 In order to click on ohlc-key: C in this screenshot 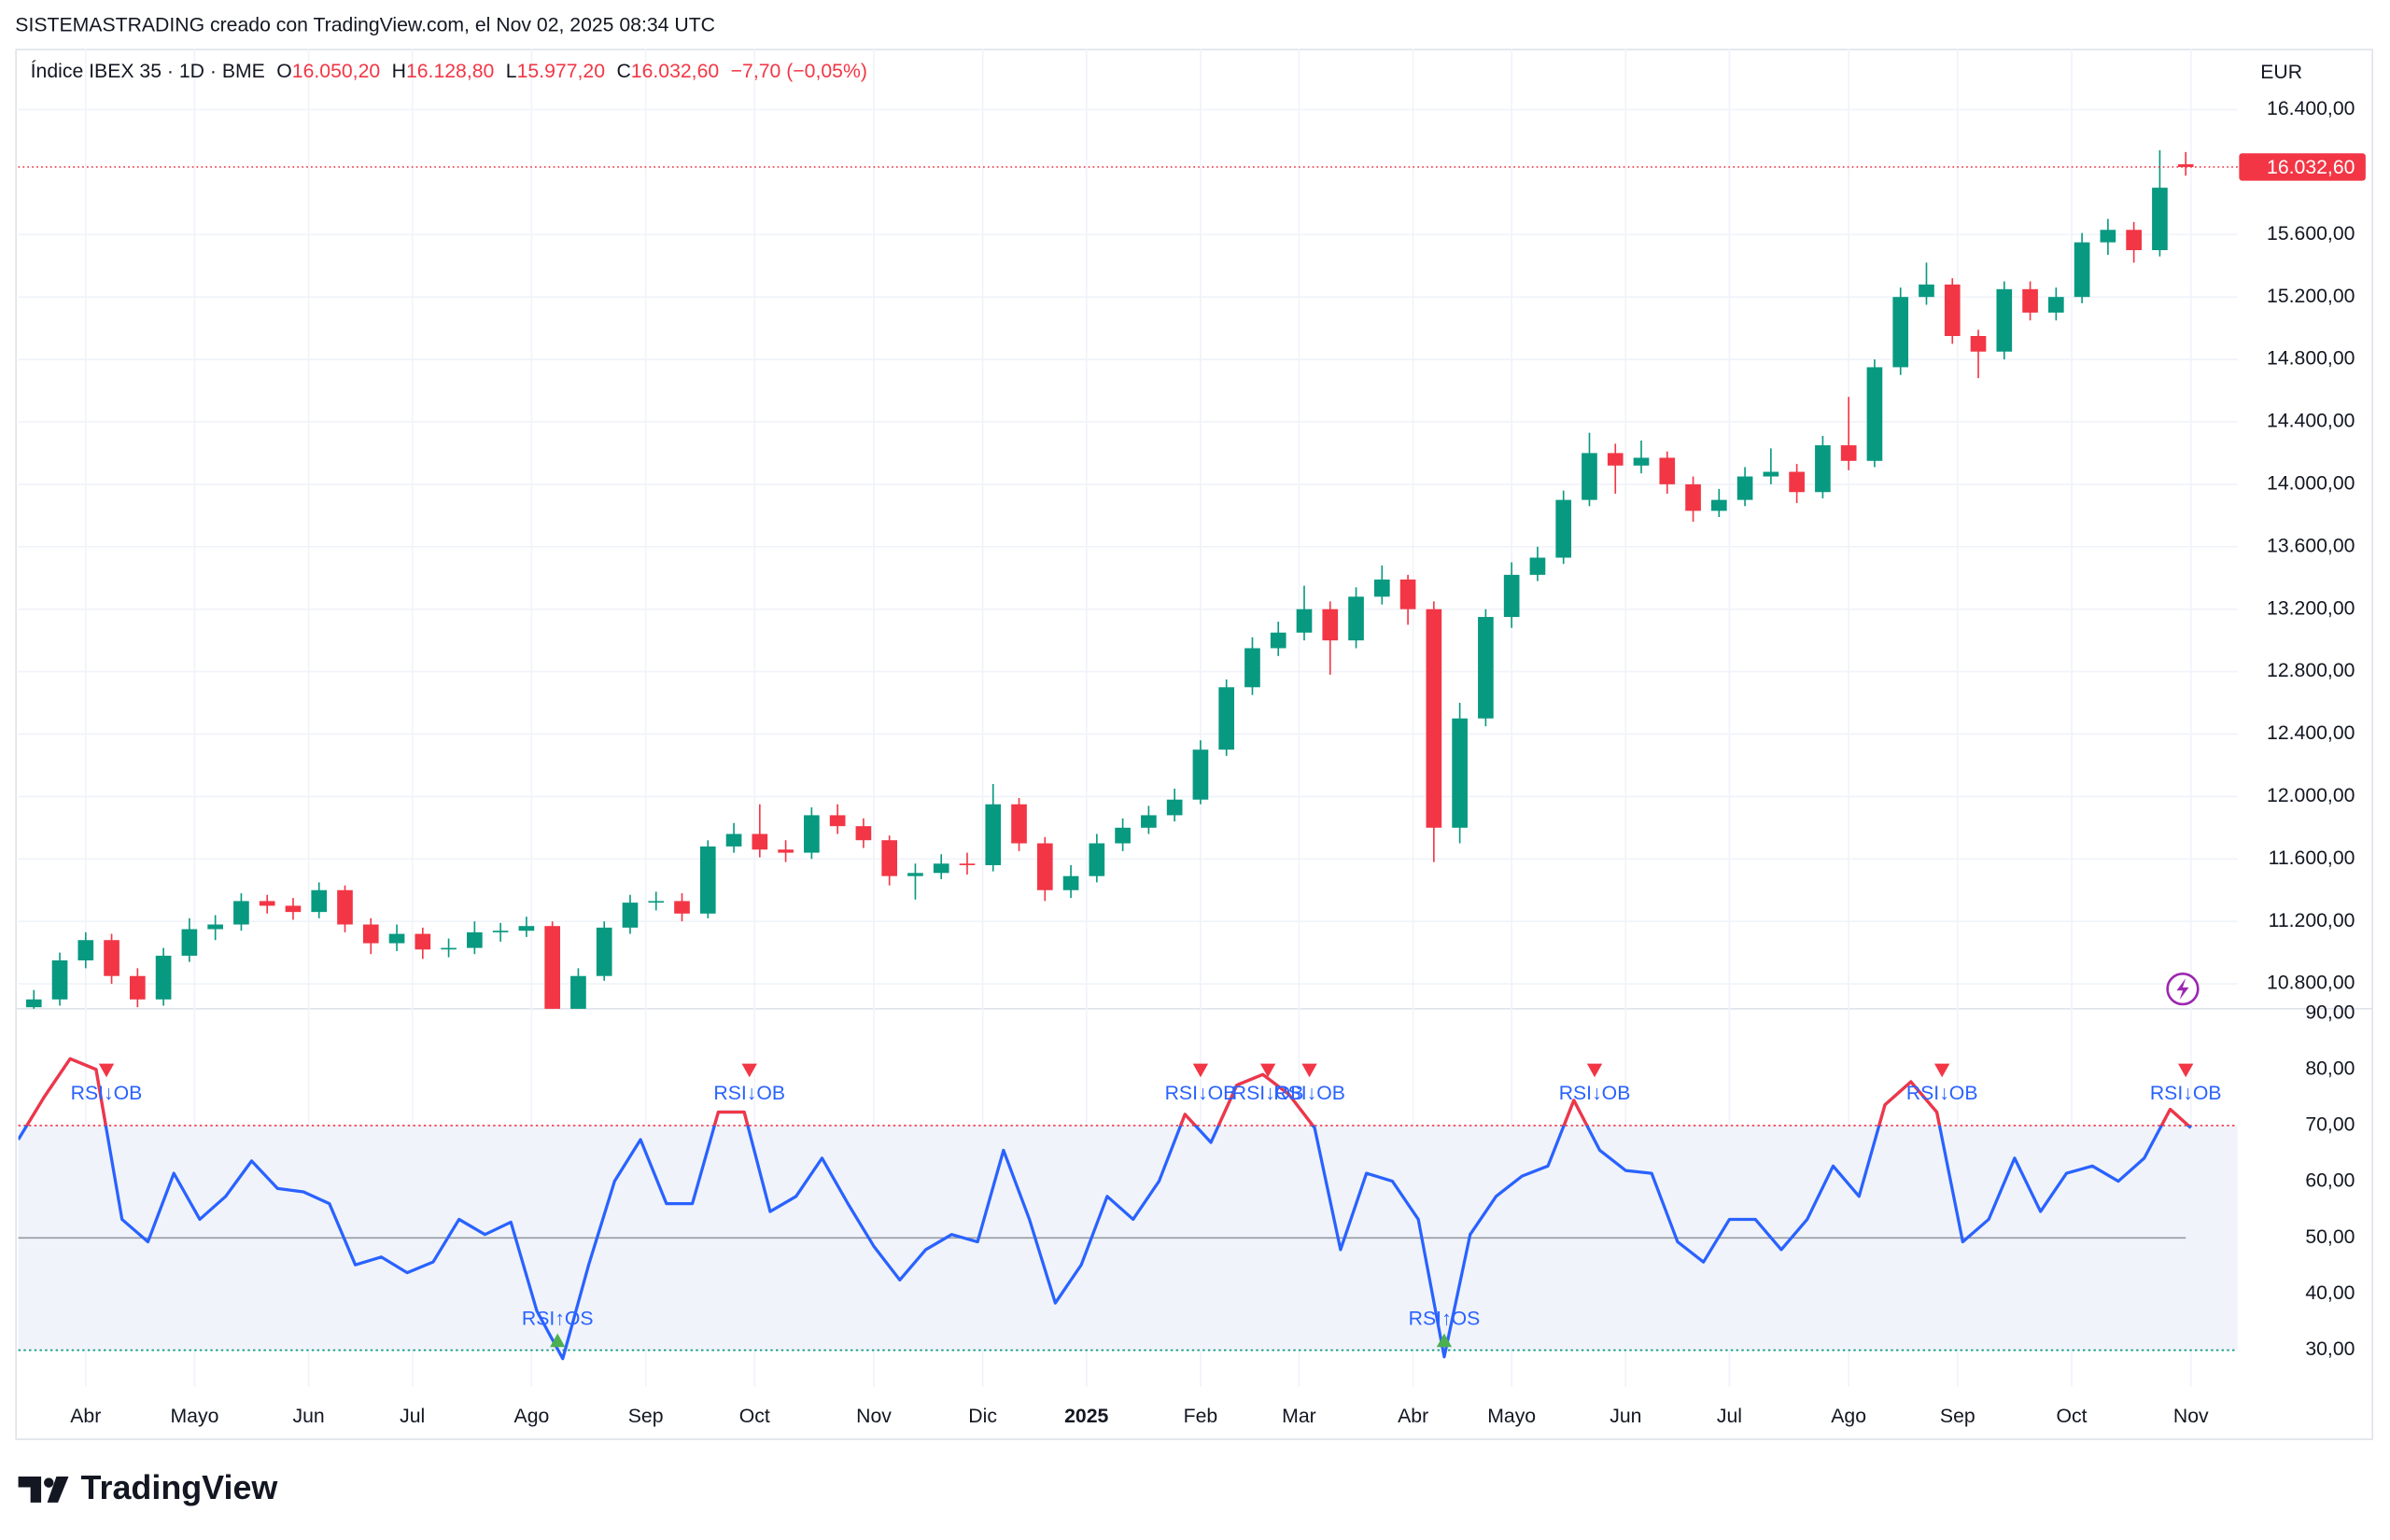, I will do `click(623, 70)`.